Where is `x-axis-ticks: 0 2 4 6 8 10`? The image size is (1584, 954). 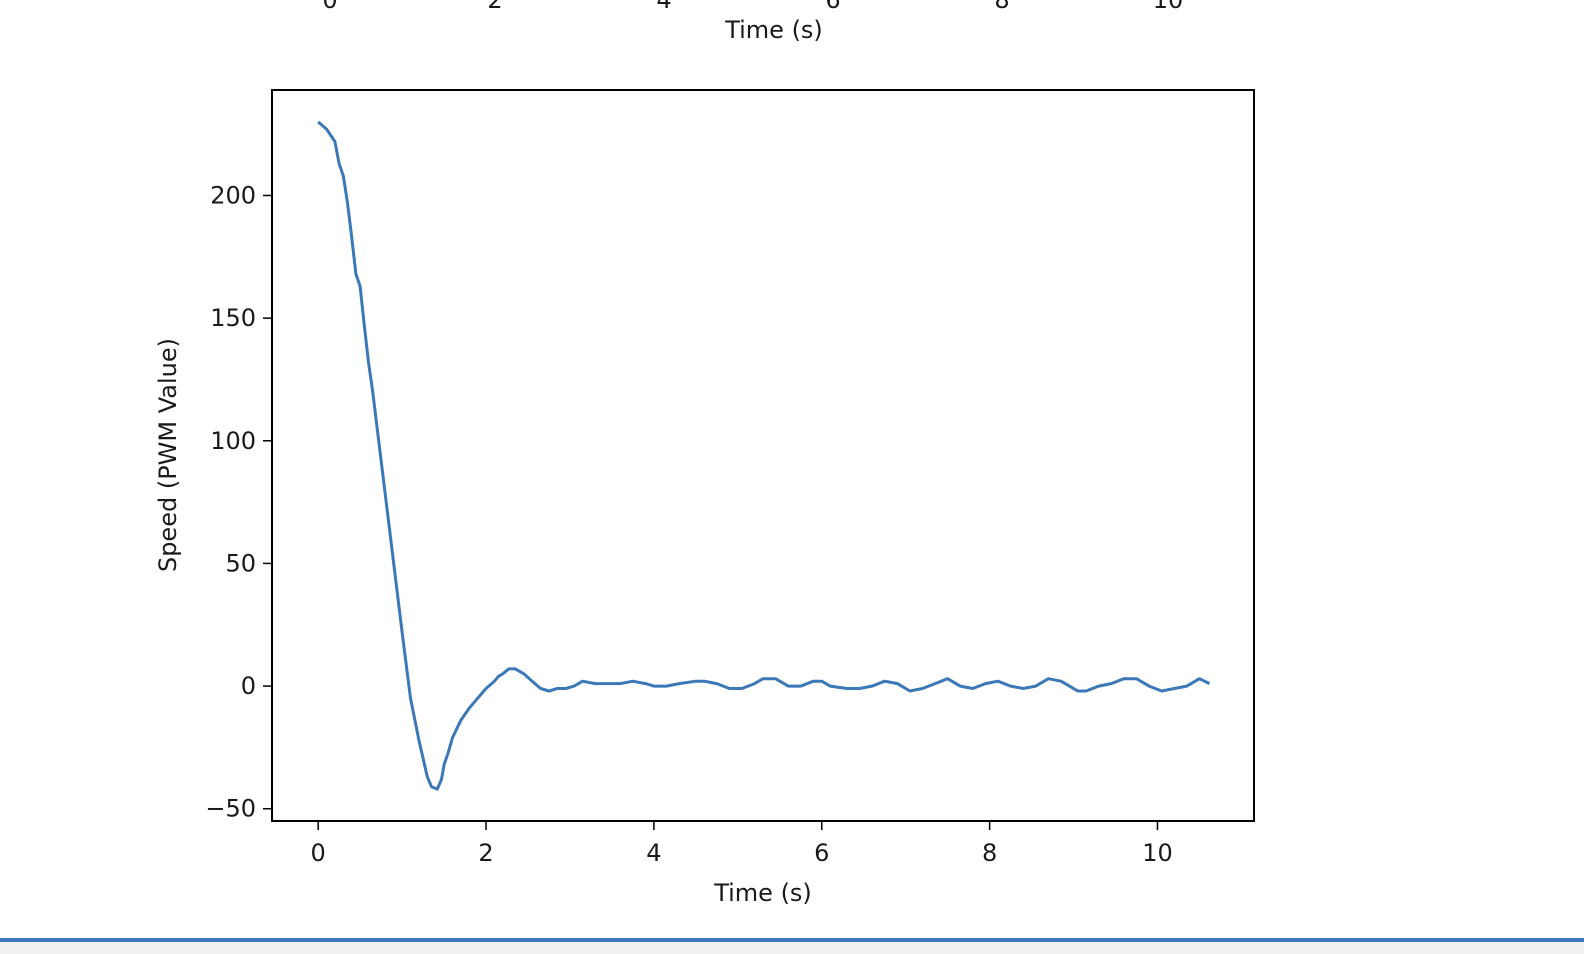 x-axis-ticks: 0 2 4 6 8 10 is located at coordinates (742, 844).